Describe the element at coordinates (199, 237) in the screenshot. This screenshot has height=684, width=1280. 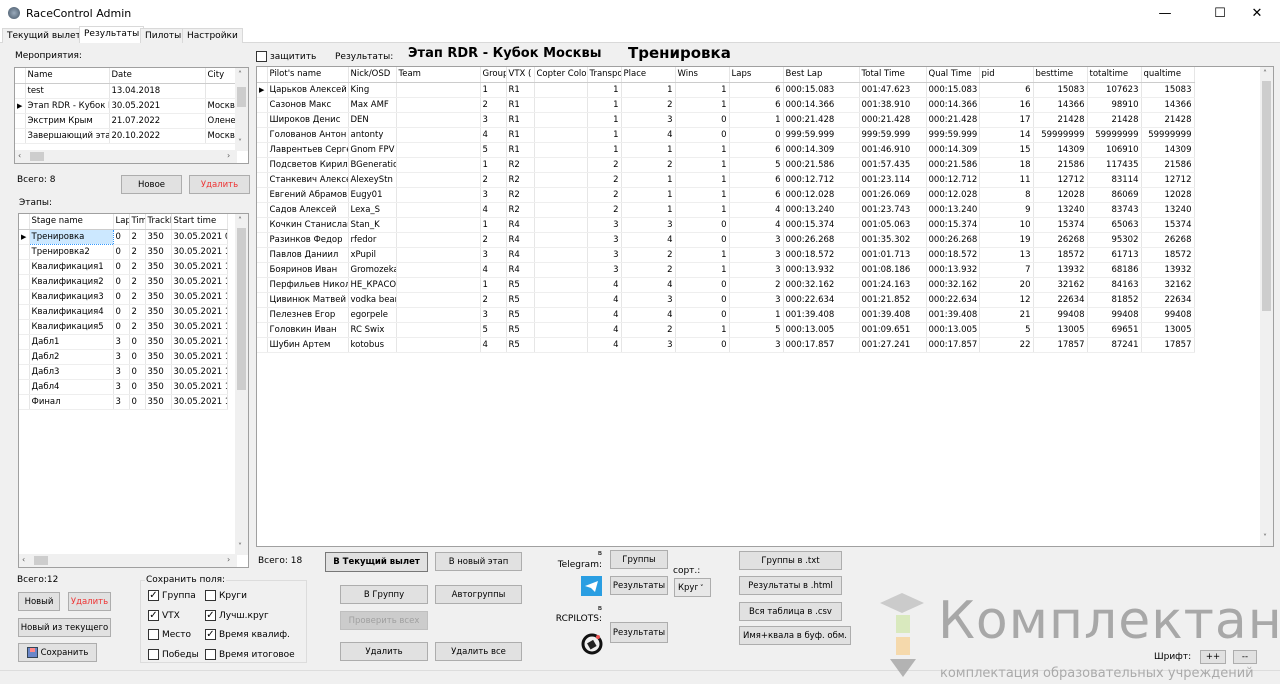
I see `table-cell: 30.05.2021 0` at that location.